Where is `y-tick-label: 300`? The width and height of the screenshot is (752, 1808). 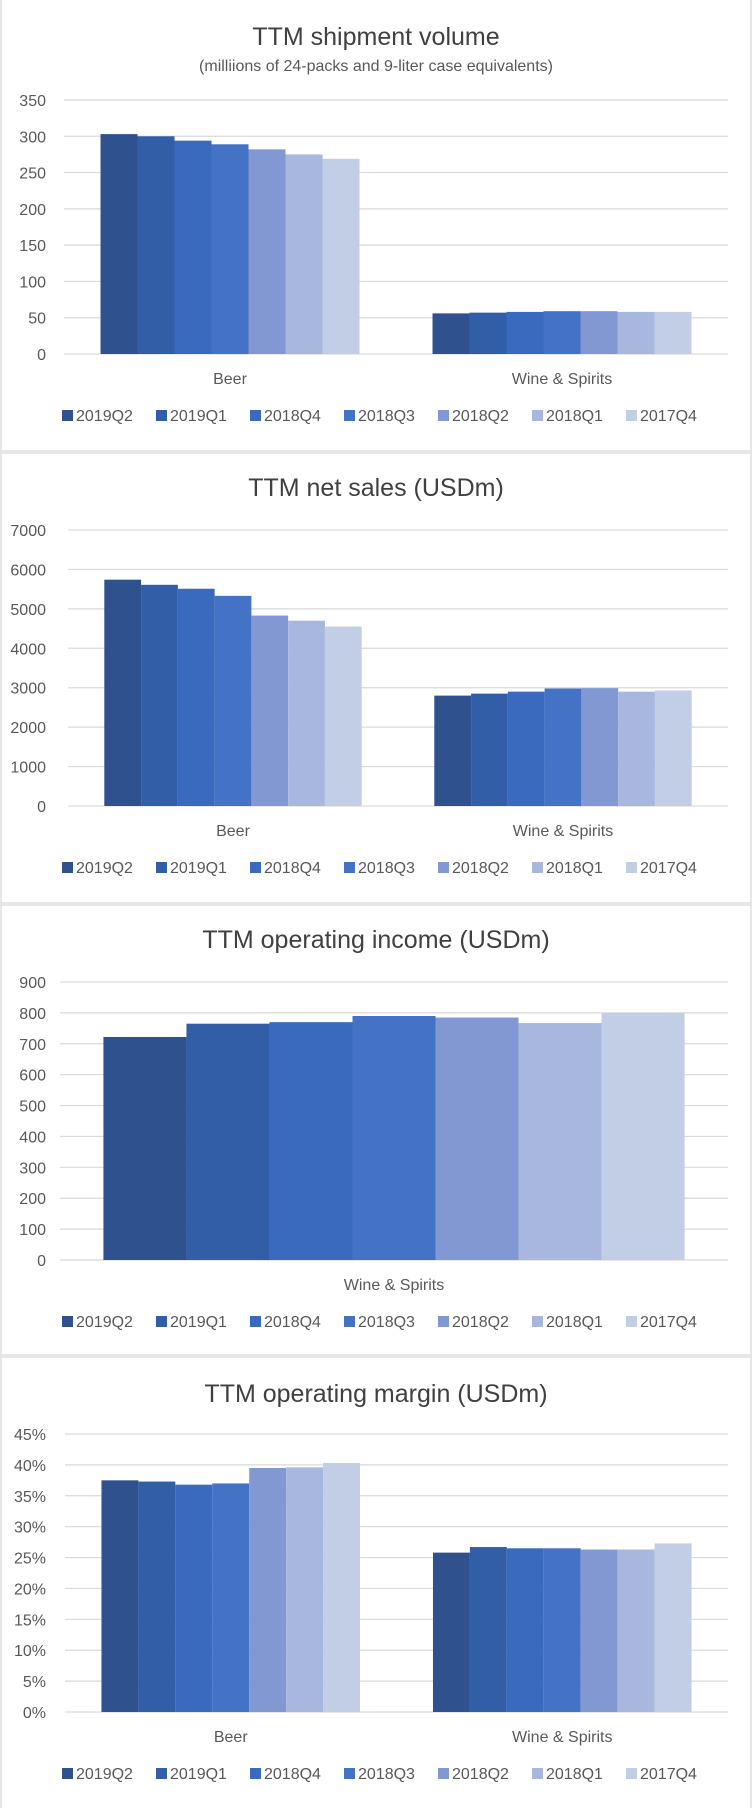 y-tick-label: 300 is located at coordinates (32, 137).